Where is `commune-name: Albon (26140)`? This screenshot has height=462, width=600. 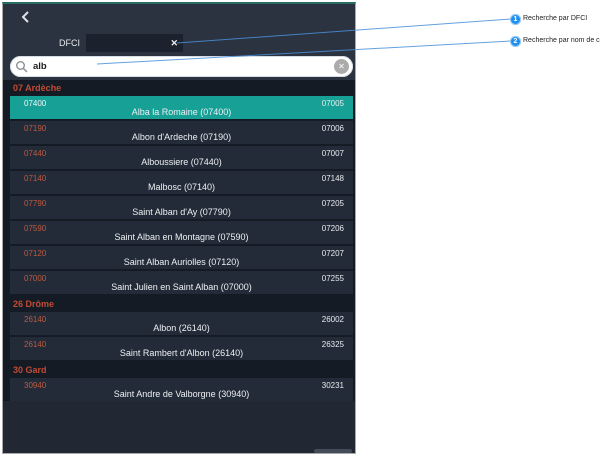 commune-name: Albon (26140) is located at coordinates (181, 328).